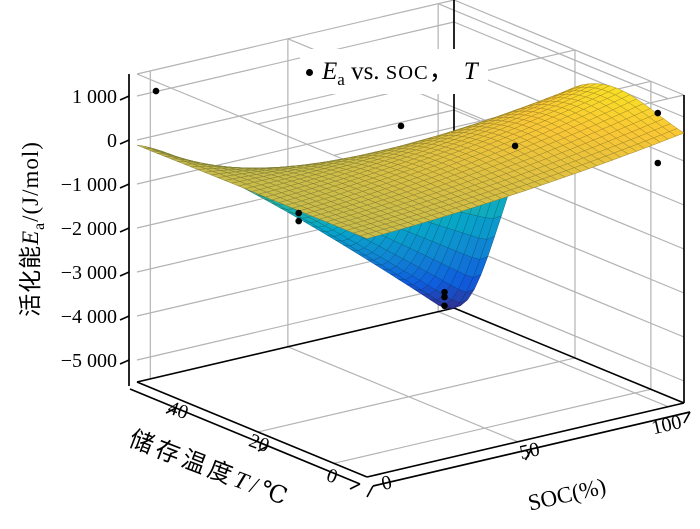 Image resolution: width=700 pixels, height=529 pixels. Describe the element at coordinates (400, 73) in the screenshot. I see `legend-series-label: Ea vs. SOC， T` at that location.